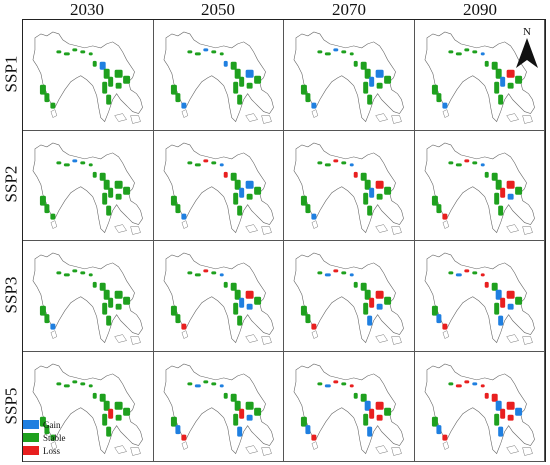  I want to click on map-panel-ssp1-2090, so click(479, 75).